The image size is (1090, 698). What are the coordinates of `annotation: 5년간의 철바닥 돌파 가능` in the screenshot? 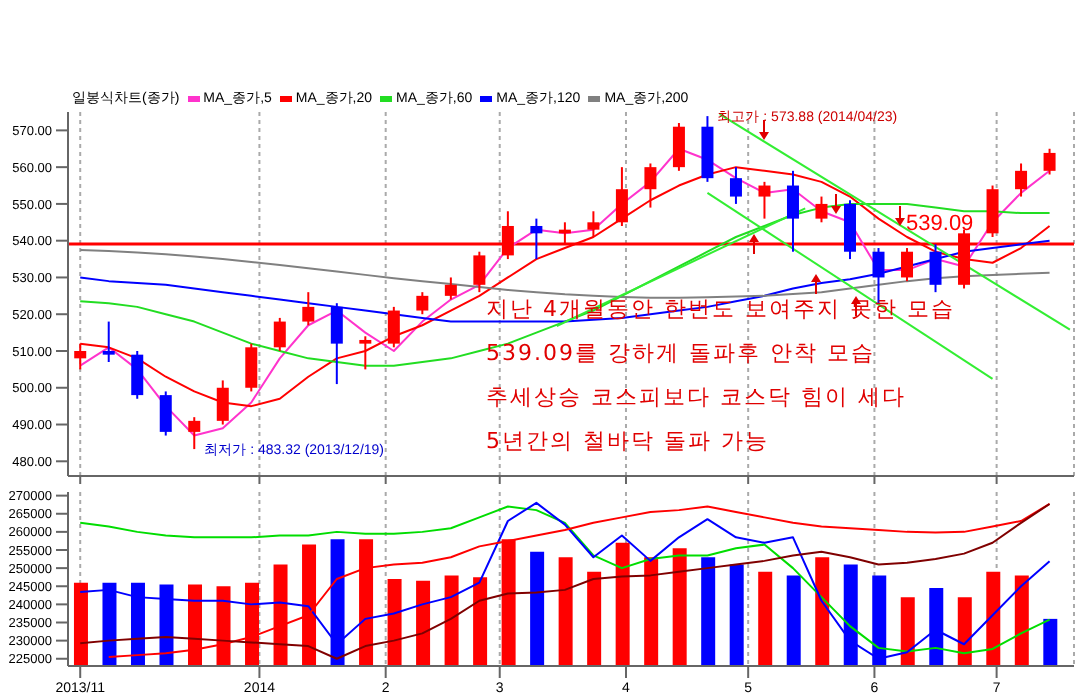 It's located at (628, 442).